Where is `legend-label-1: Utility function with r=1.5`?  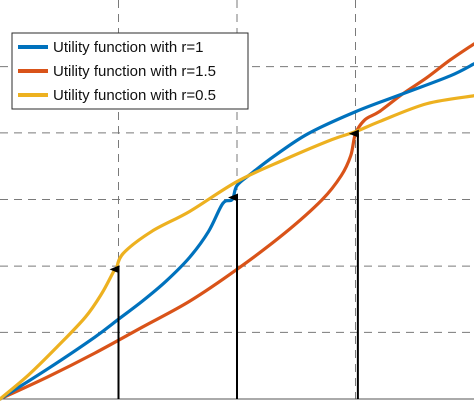
legend-label-1: Utility function with r=1.5 is located at coordinates (134, 71).